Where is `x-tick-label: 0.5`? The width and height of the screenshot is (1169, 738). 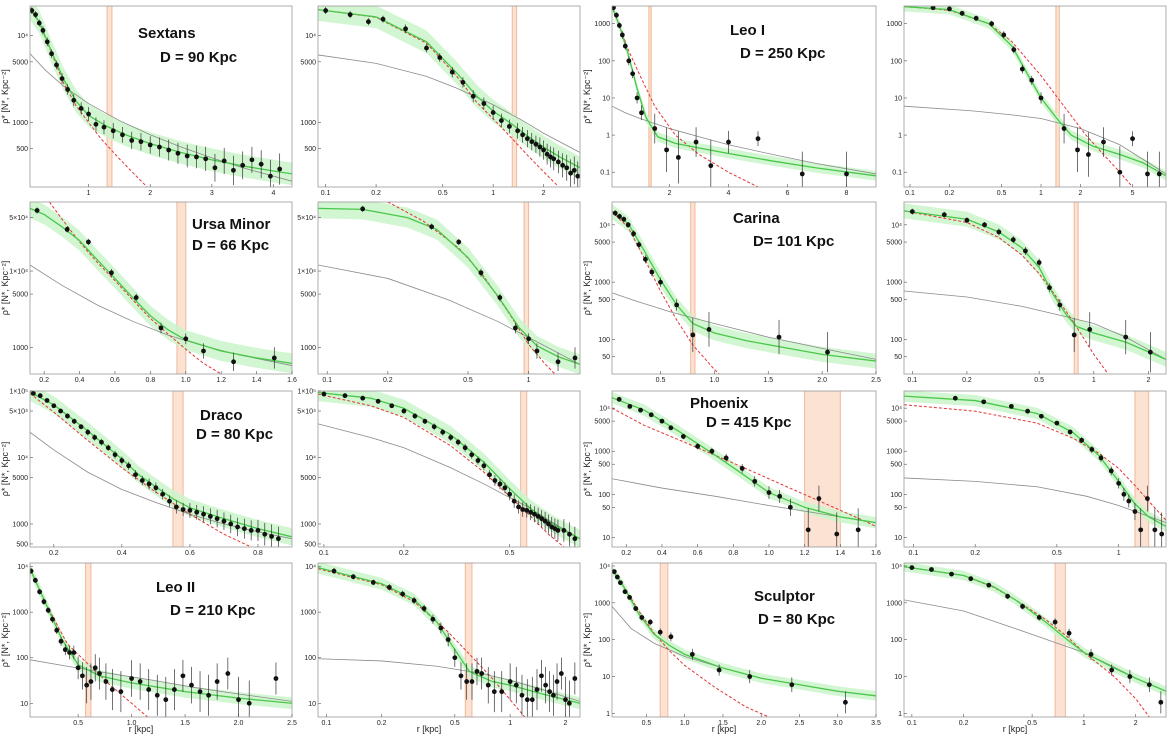 x-tick-label: 0.5 is located at coordinates (455, 723).